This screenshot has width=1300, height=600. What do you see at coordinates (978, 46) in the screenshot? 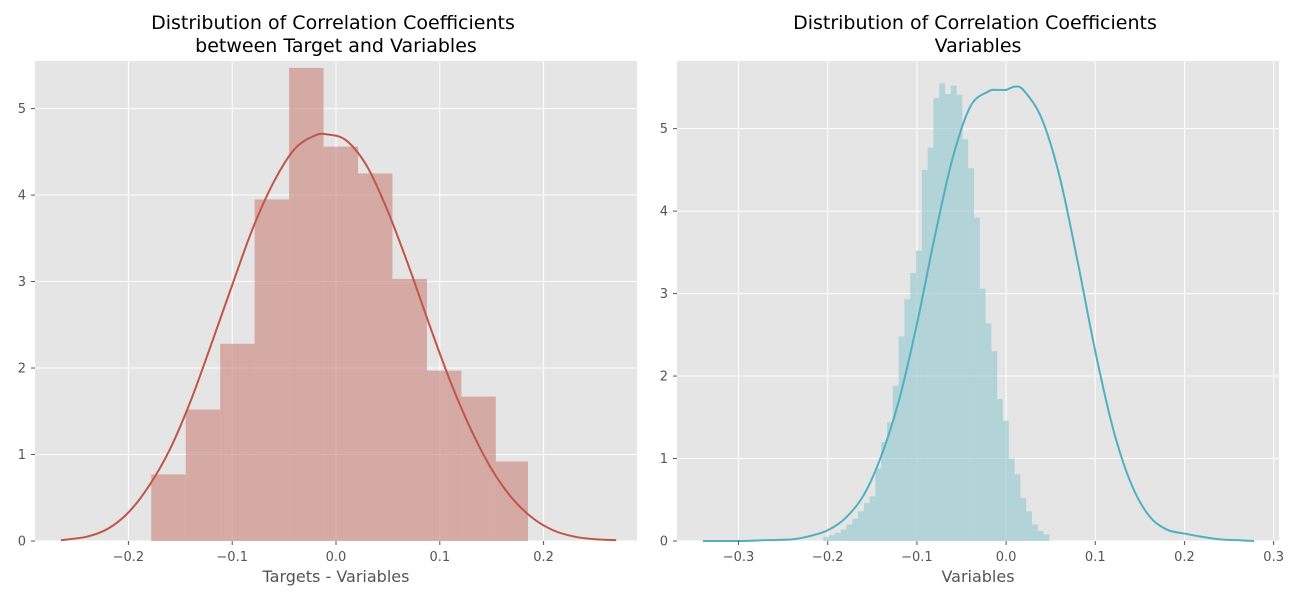
I see `chart-title-line-2: Variables` at bounding box center [978, 46].